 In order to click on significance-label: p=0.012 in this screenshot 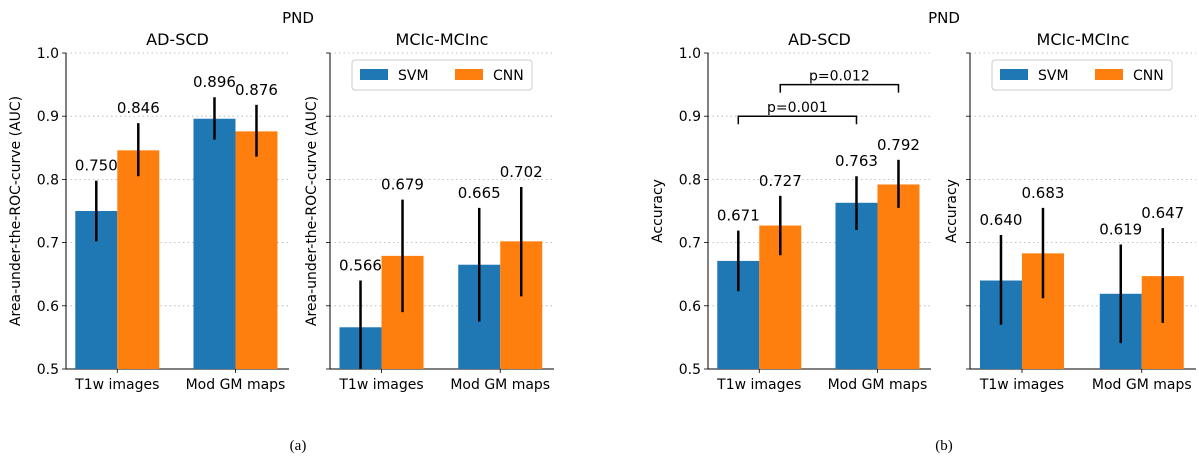, I will do `click(839, 76)`.